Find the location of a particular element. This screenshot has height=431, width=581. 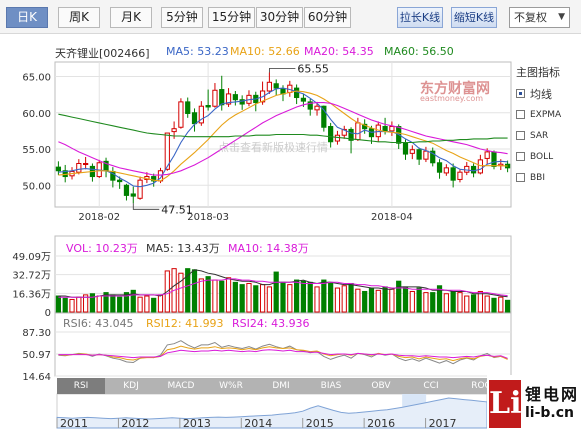

tab-macd: MACD is located at coordinates (181, 386).